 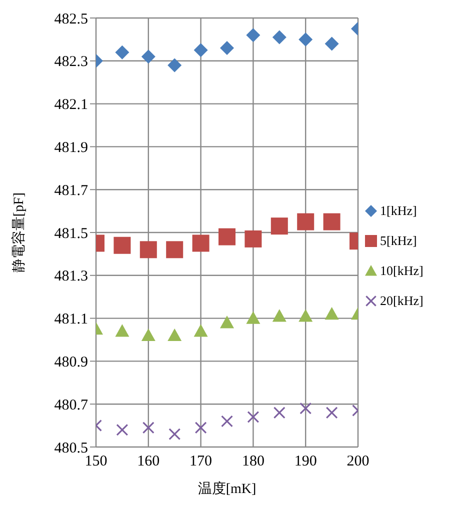 What do you see at coordinates (71, 276) in the screenshot?
I see `y-tick-label: 481.3` at bounding box center [71, 276].